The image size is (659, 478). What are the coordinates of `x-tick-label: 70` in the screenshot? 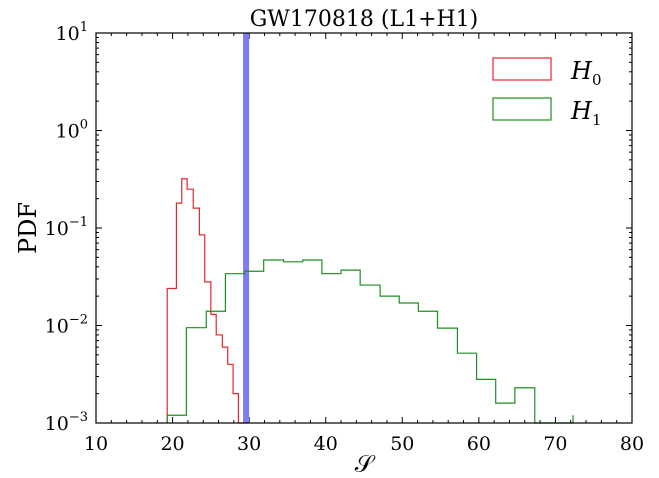 It's located at (555, 444).